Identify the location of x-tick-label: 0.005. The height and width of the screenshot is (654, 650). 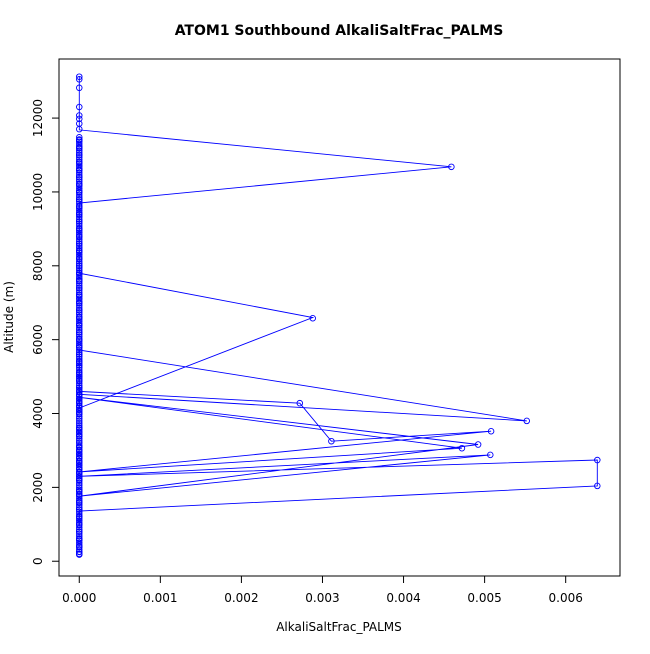
(484, 598).